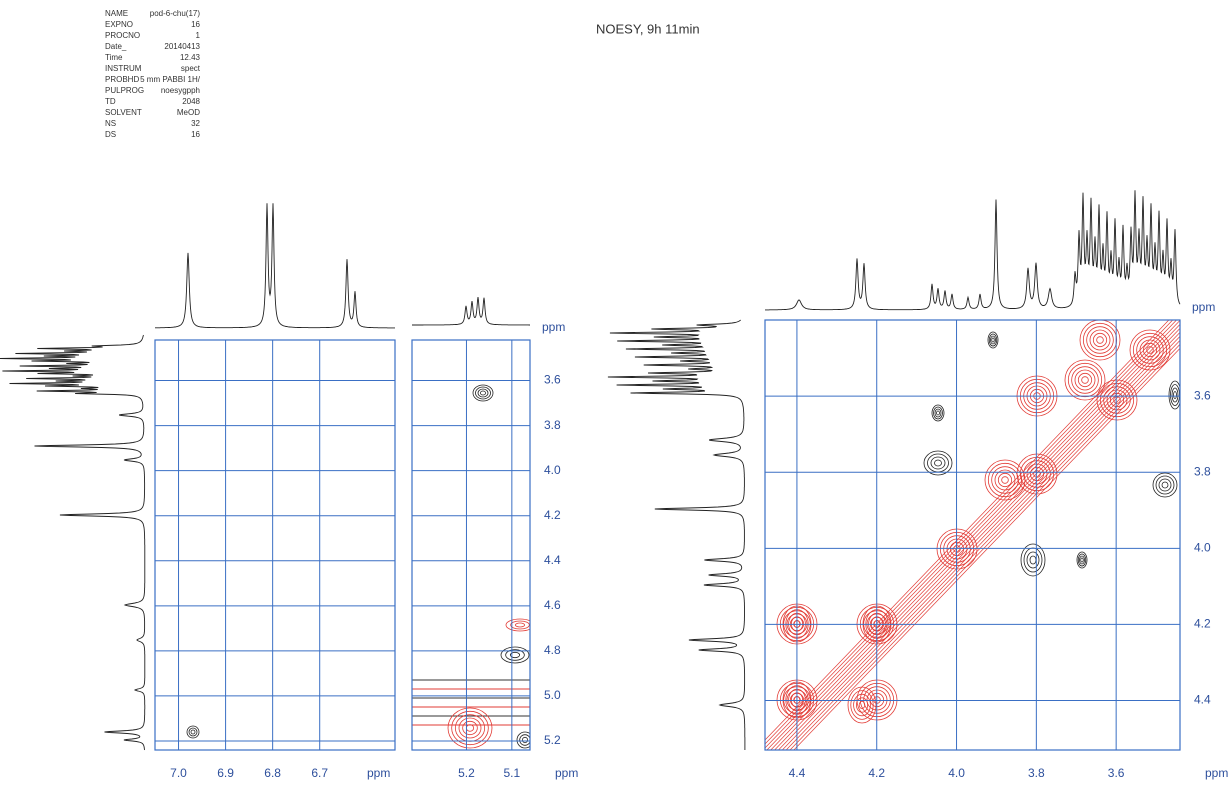 The image size is (1230, 788). What do you see at coordinates (272, 773) in the screenshot?
I see `x-tick-label: 6.8` at bounding box center [272, 773].